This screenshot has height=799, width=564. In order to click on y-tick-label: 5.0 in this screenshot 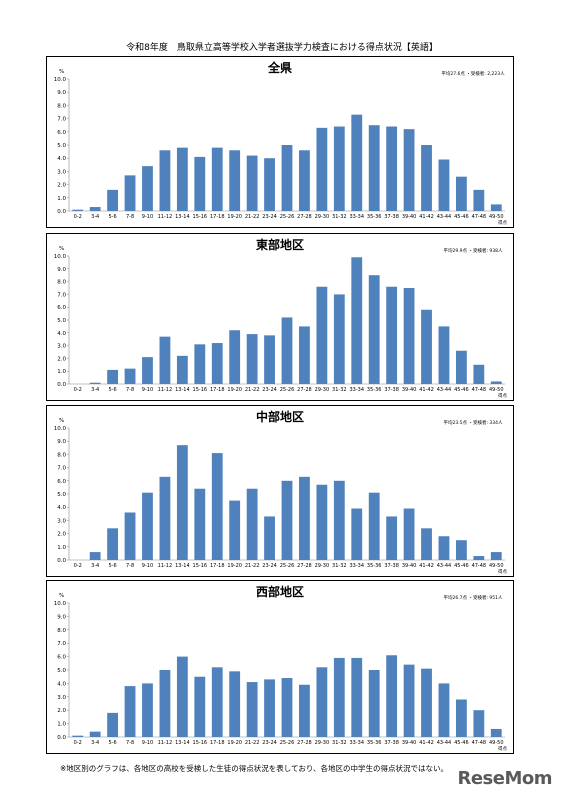, I will do `click(61, 671)`.